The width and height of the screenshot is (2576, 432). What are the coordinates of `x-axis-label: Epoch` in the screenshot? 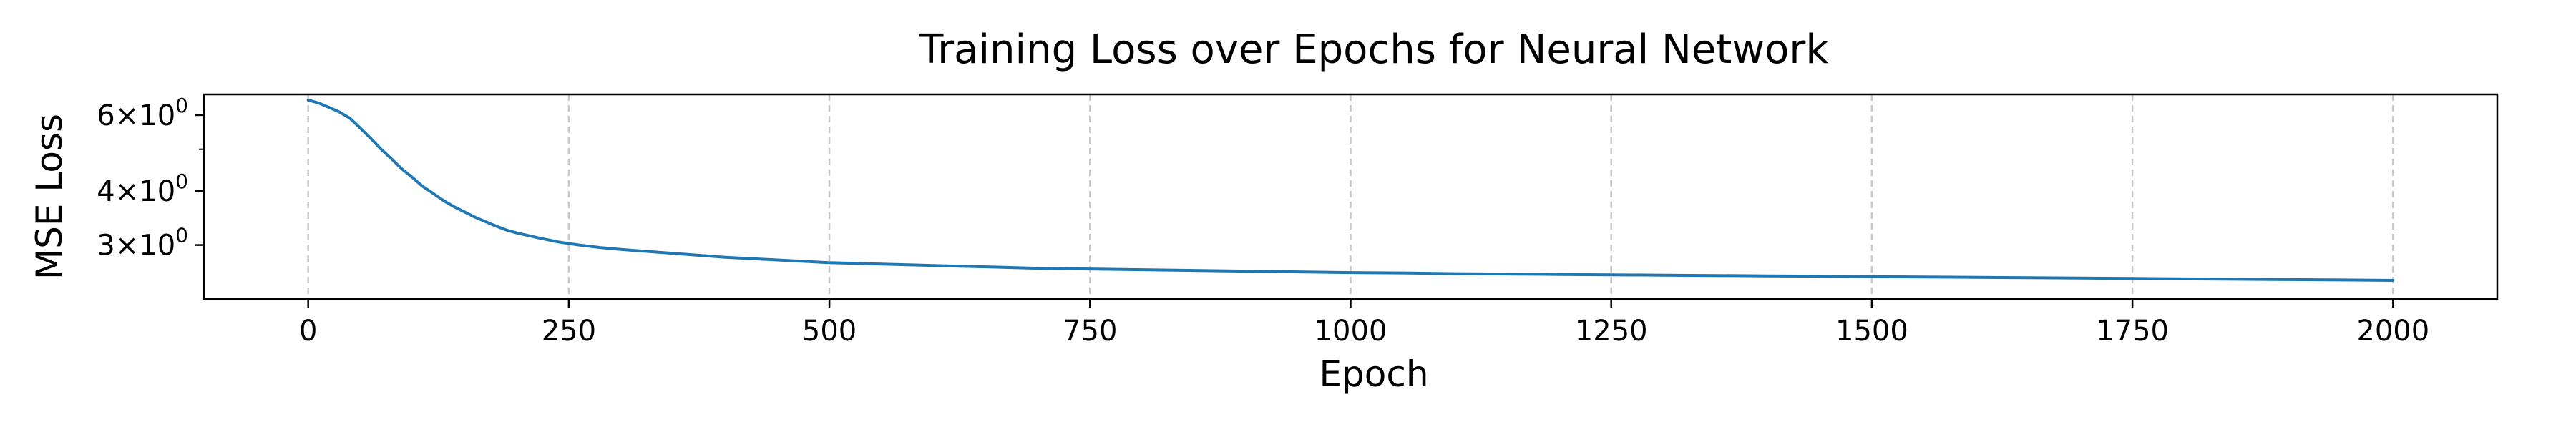 It's located at (1373, 374).